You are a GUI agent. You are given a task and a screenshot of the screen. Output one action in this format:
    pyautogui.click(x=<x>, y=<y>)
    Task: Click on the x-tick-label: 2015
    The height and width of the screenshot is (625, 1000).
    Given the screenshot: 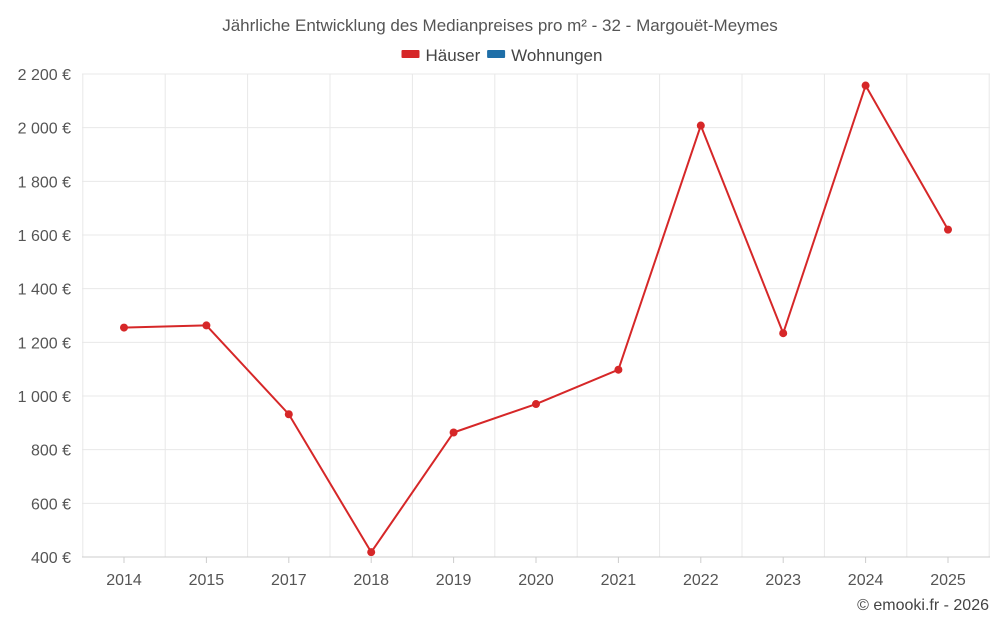 What is the action you would take?
    pyautogui.click(x=207, y=580)
    